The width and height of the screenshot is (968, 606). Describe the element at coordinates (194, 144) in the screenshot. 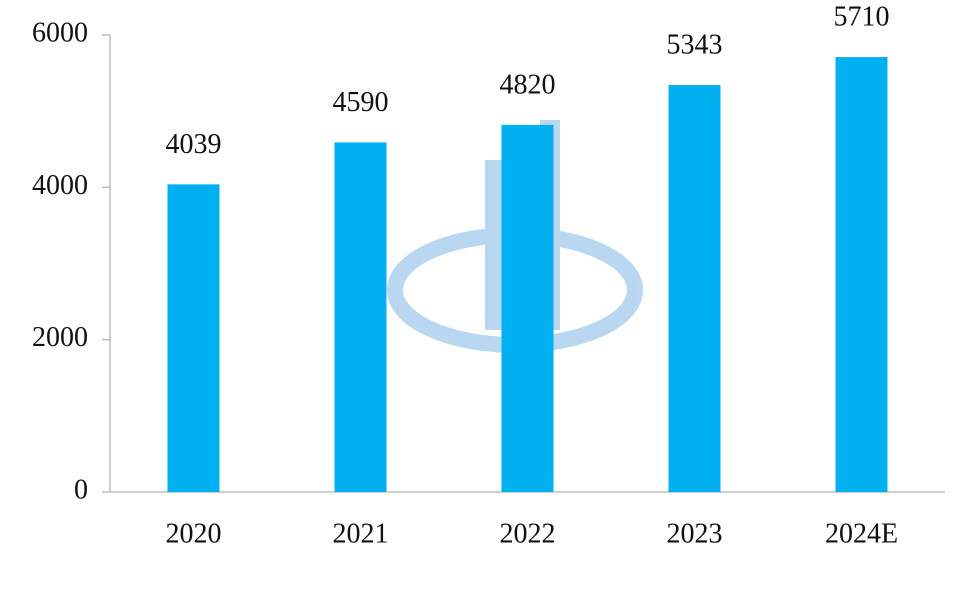

I see `value-label: 4039` at that location.